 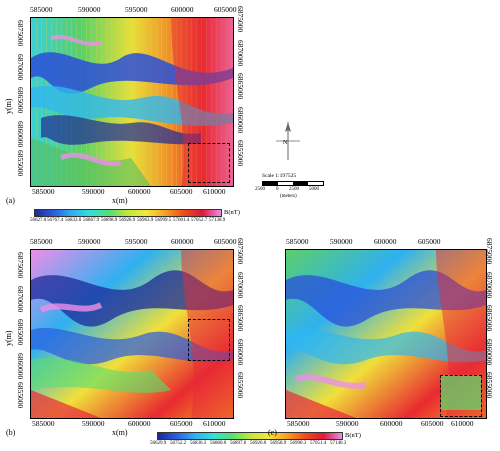 I want to click on colorbar-tick: 56898.9, so click(x=109, y=220).